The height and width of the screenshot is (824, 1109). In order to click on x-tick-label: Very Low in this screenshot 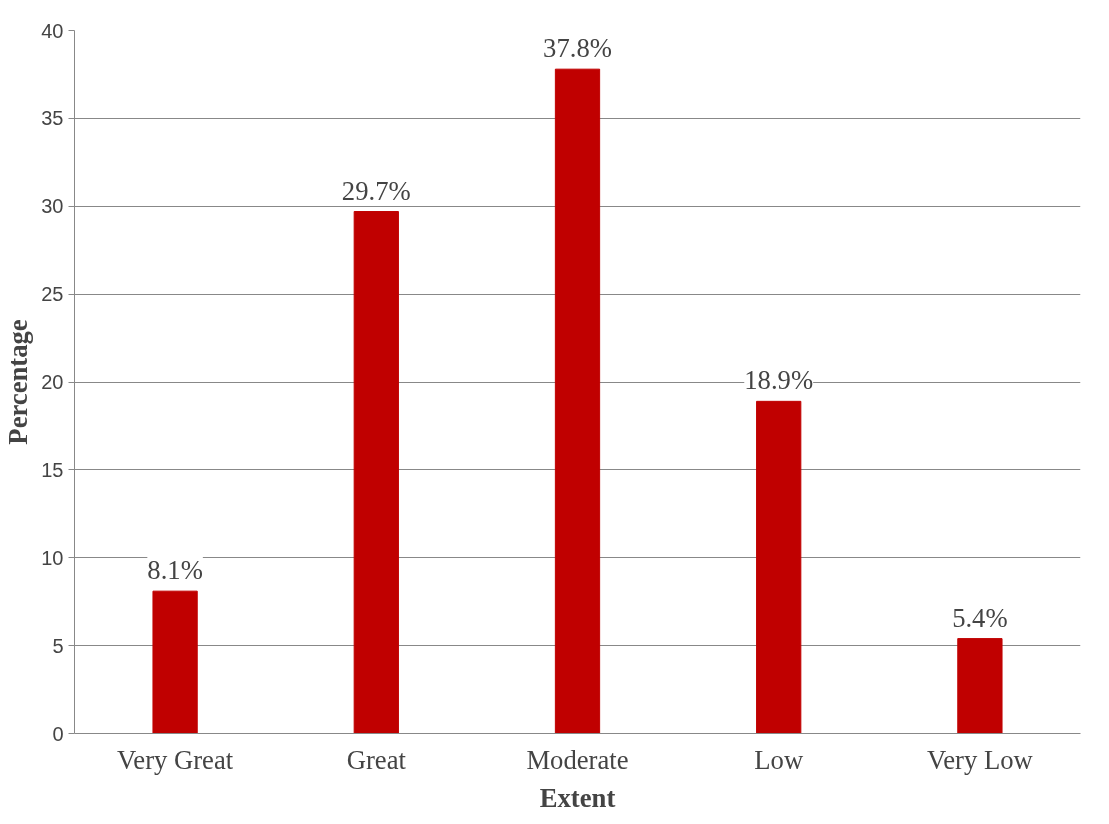, I will do `click(980, 759)`.